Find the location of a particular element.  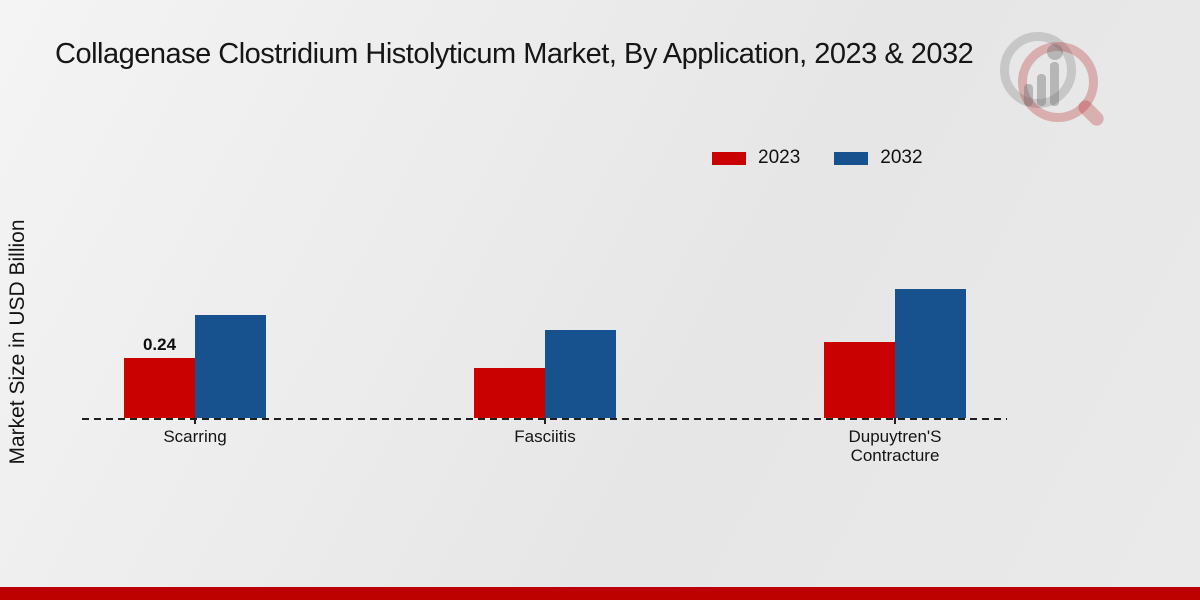

y-axis-label: Market Size in USD Billion is located at coordinates (17, 342).